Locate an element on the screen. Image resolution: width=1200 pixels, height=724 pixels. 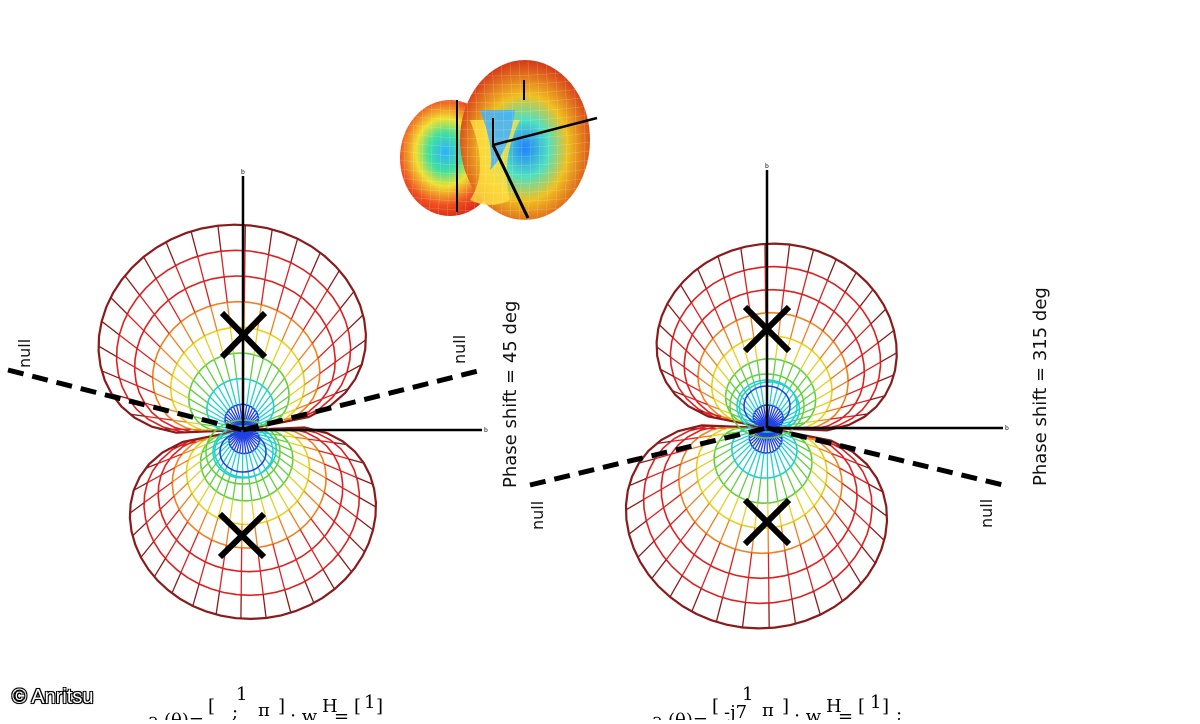
mesh-line is located at coordinates (495, 226).